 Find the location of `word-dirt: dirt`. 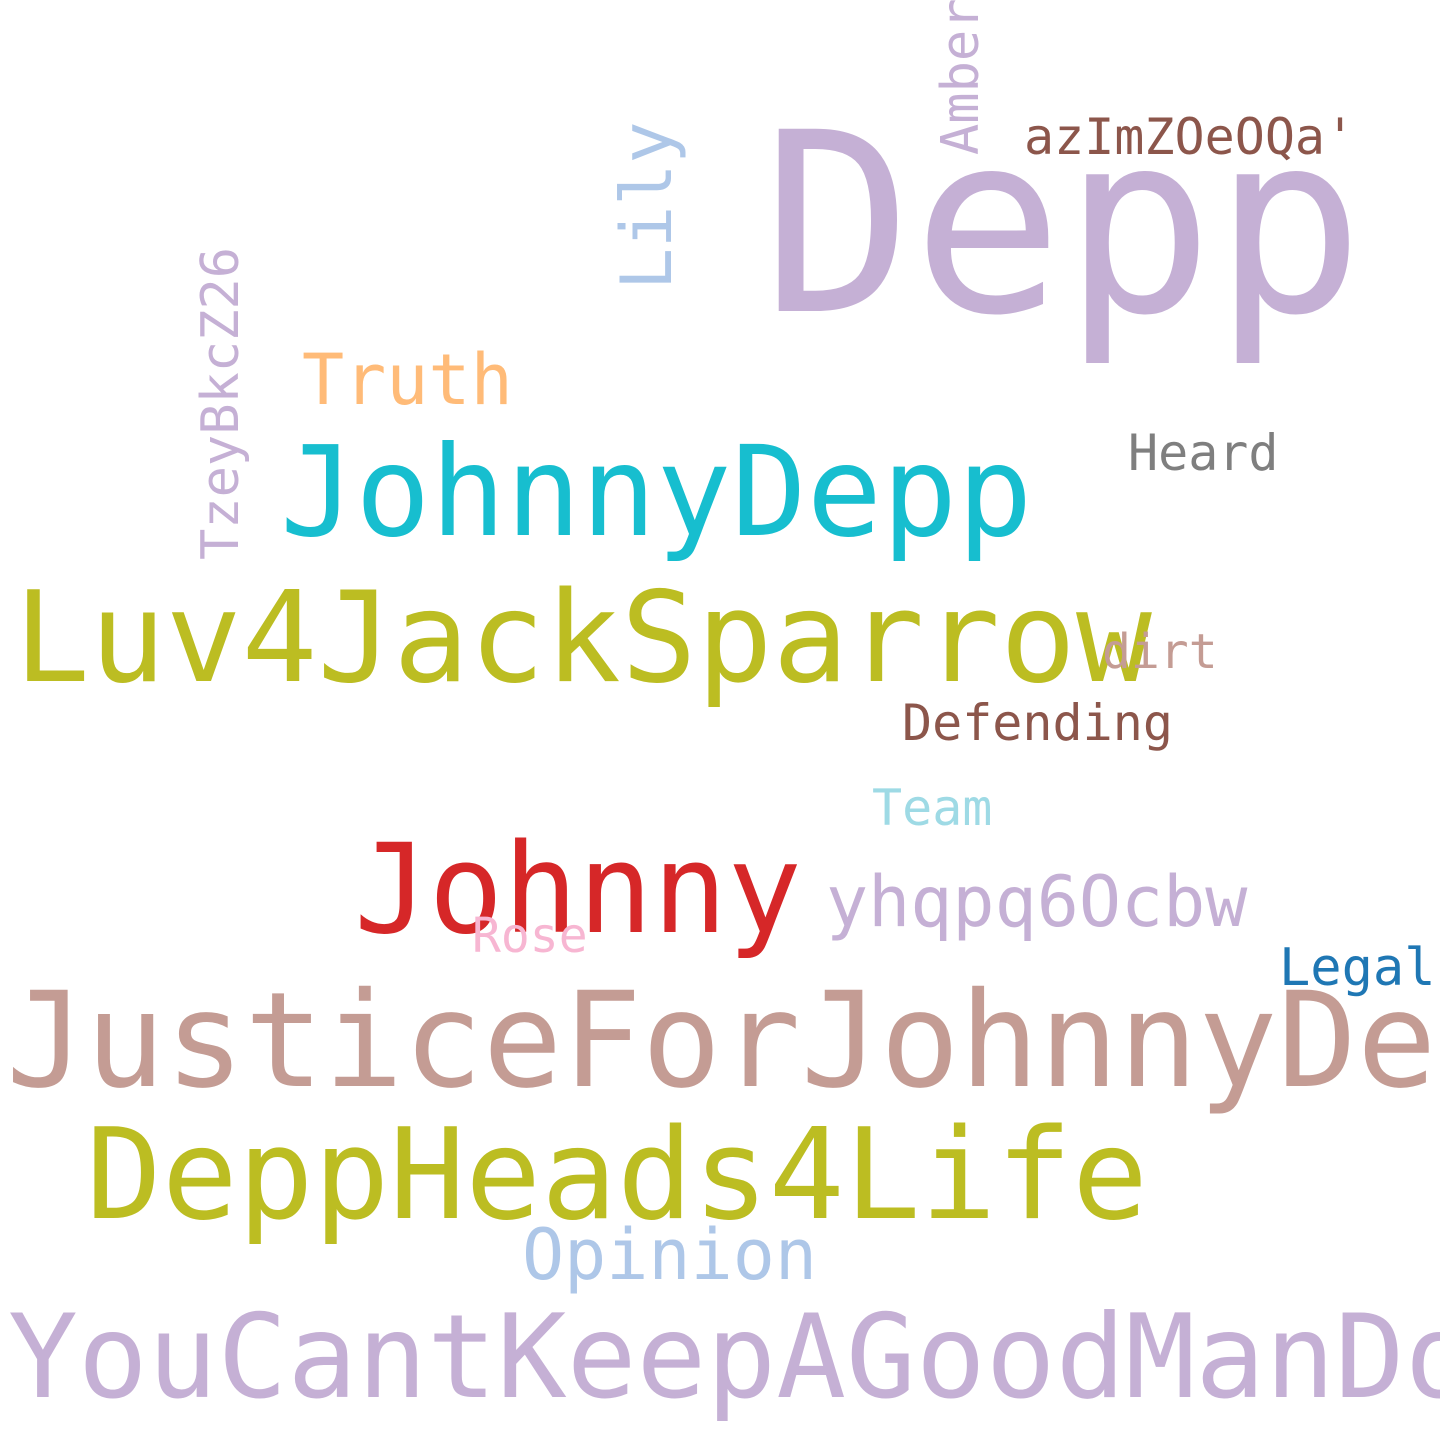

word-dirt: dirt is located at coordinates (1160, 652).